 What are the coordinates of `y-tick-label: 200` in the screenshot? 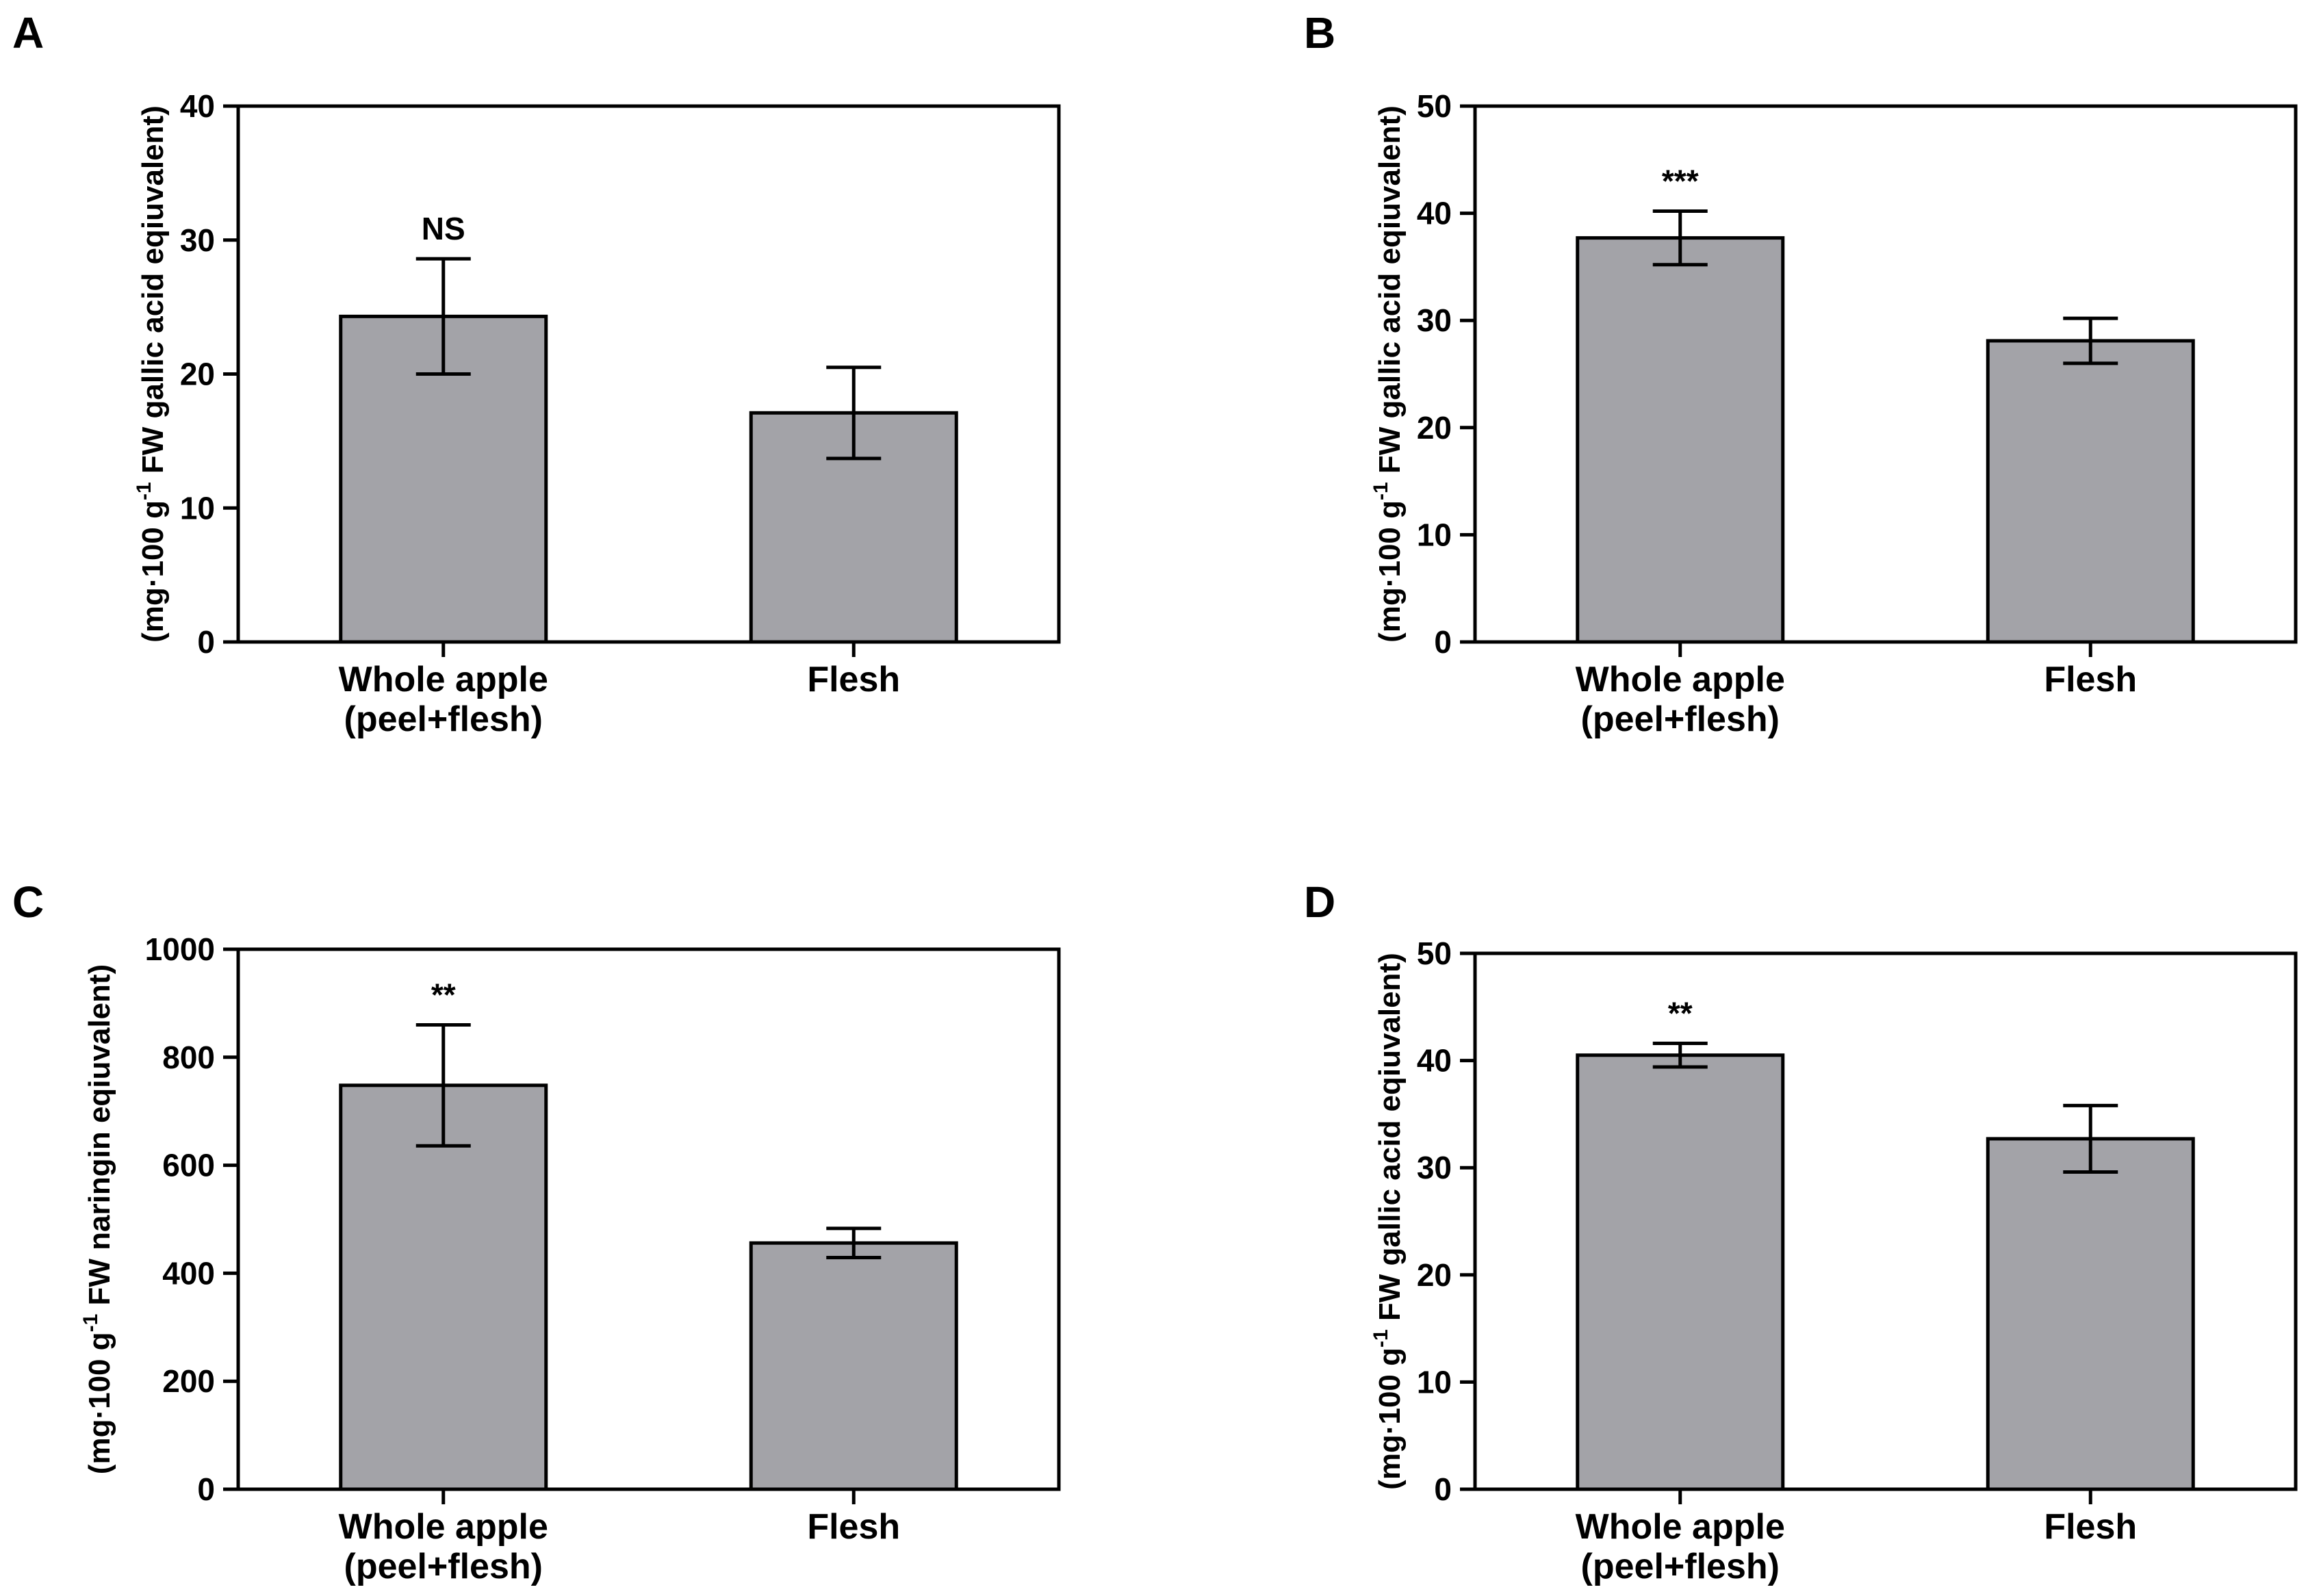 It's located at (189, 1381).